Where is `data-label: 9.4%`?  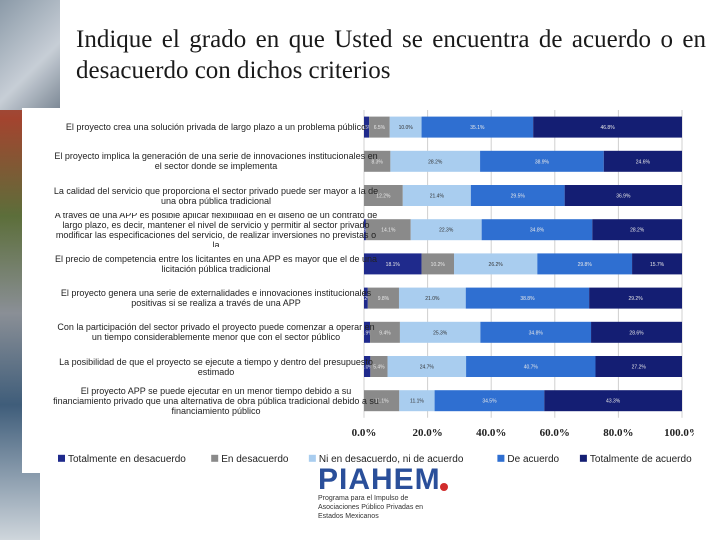 data-label: 9.4% is located at coordinates (385, 333).